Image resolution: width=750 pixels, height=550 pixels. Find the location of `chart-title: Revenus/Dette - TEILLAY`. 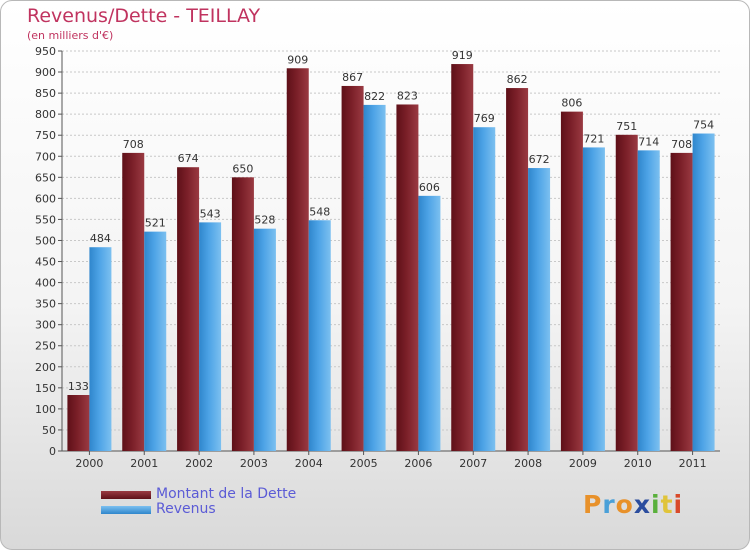

chart-title: Revenus/Dette - TEILLAY is located at coordinates (144, 16).